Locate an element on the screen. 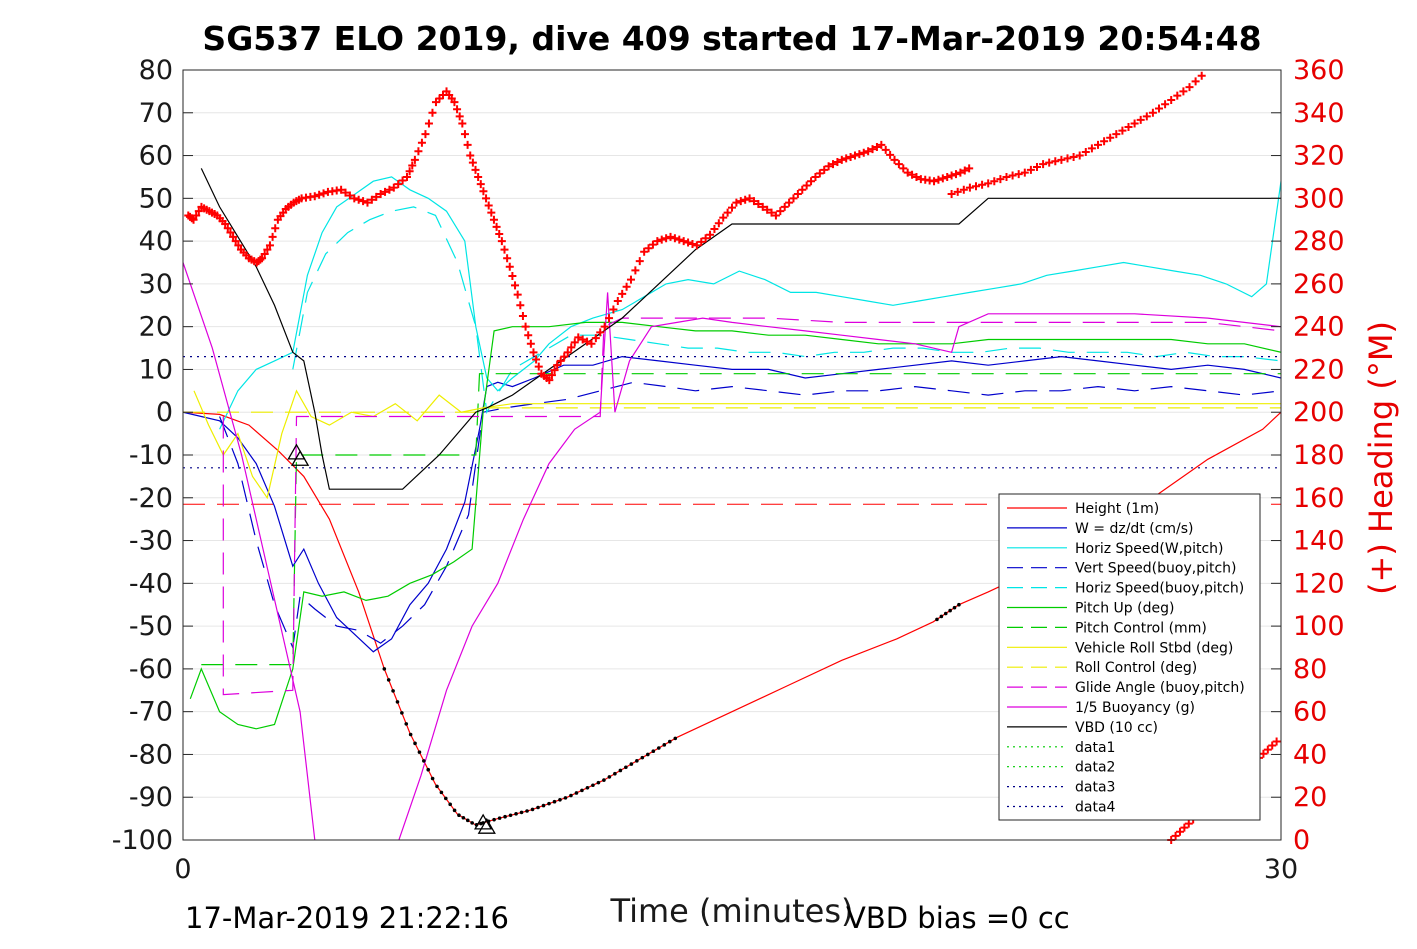 Image resolution: width=1417 pixels, height=949 pixels. y-tick-label: 20 is located at coordinates (156, 327).